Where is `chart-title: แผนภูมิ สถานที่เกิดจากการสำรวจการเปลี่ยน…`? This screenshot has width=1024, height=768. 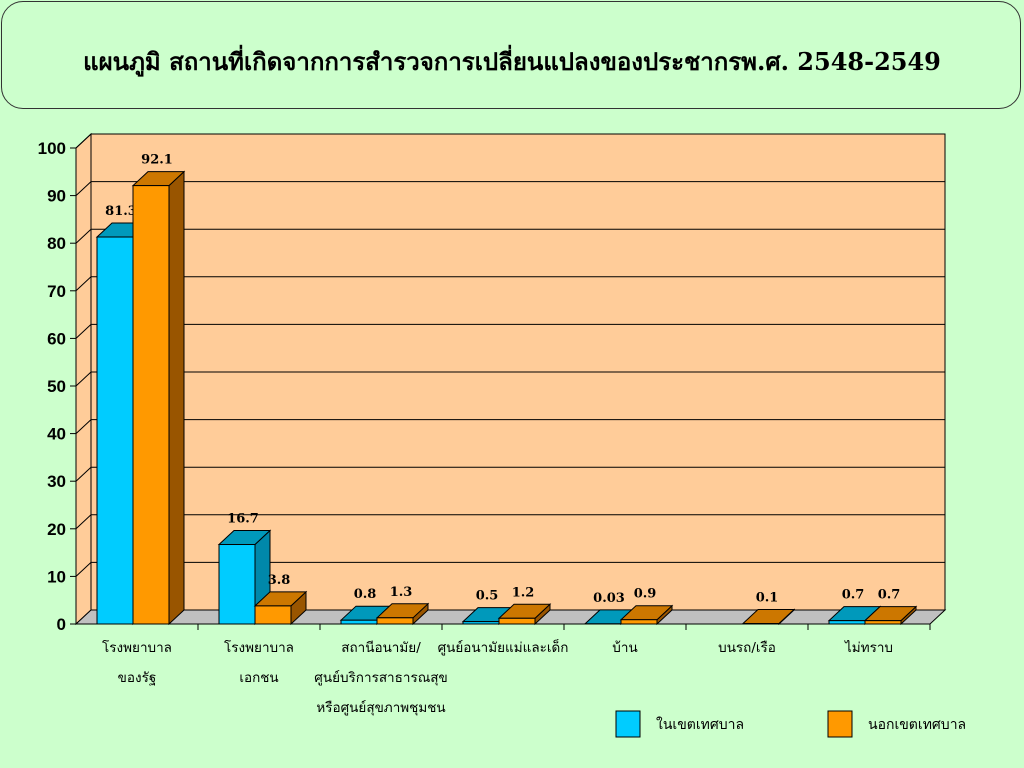
chart-title: แผนภูมิ สถานที่เกิดจากการสำรวจการเปลี่ยน… is located at coordinates (512, 61).